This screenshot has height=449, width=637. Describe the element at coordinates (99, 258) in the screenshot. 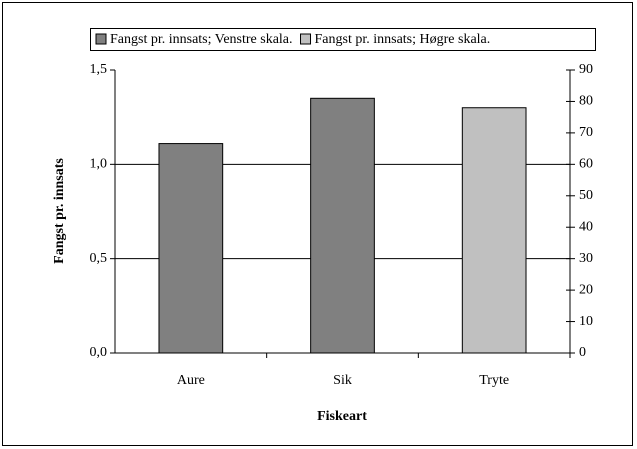

I see `y-tick-label: 0,5` at that location.